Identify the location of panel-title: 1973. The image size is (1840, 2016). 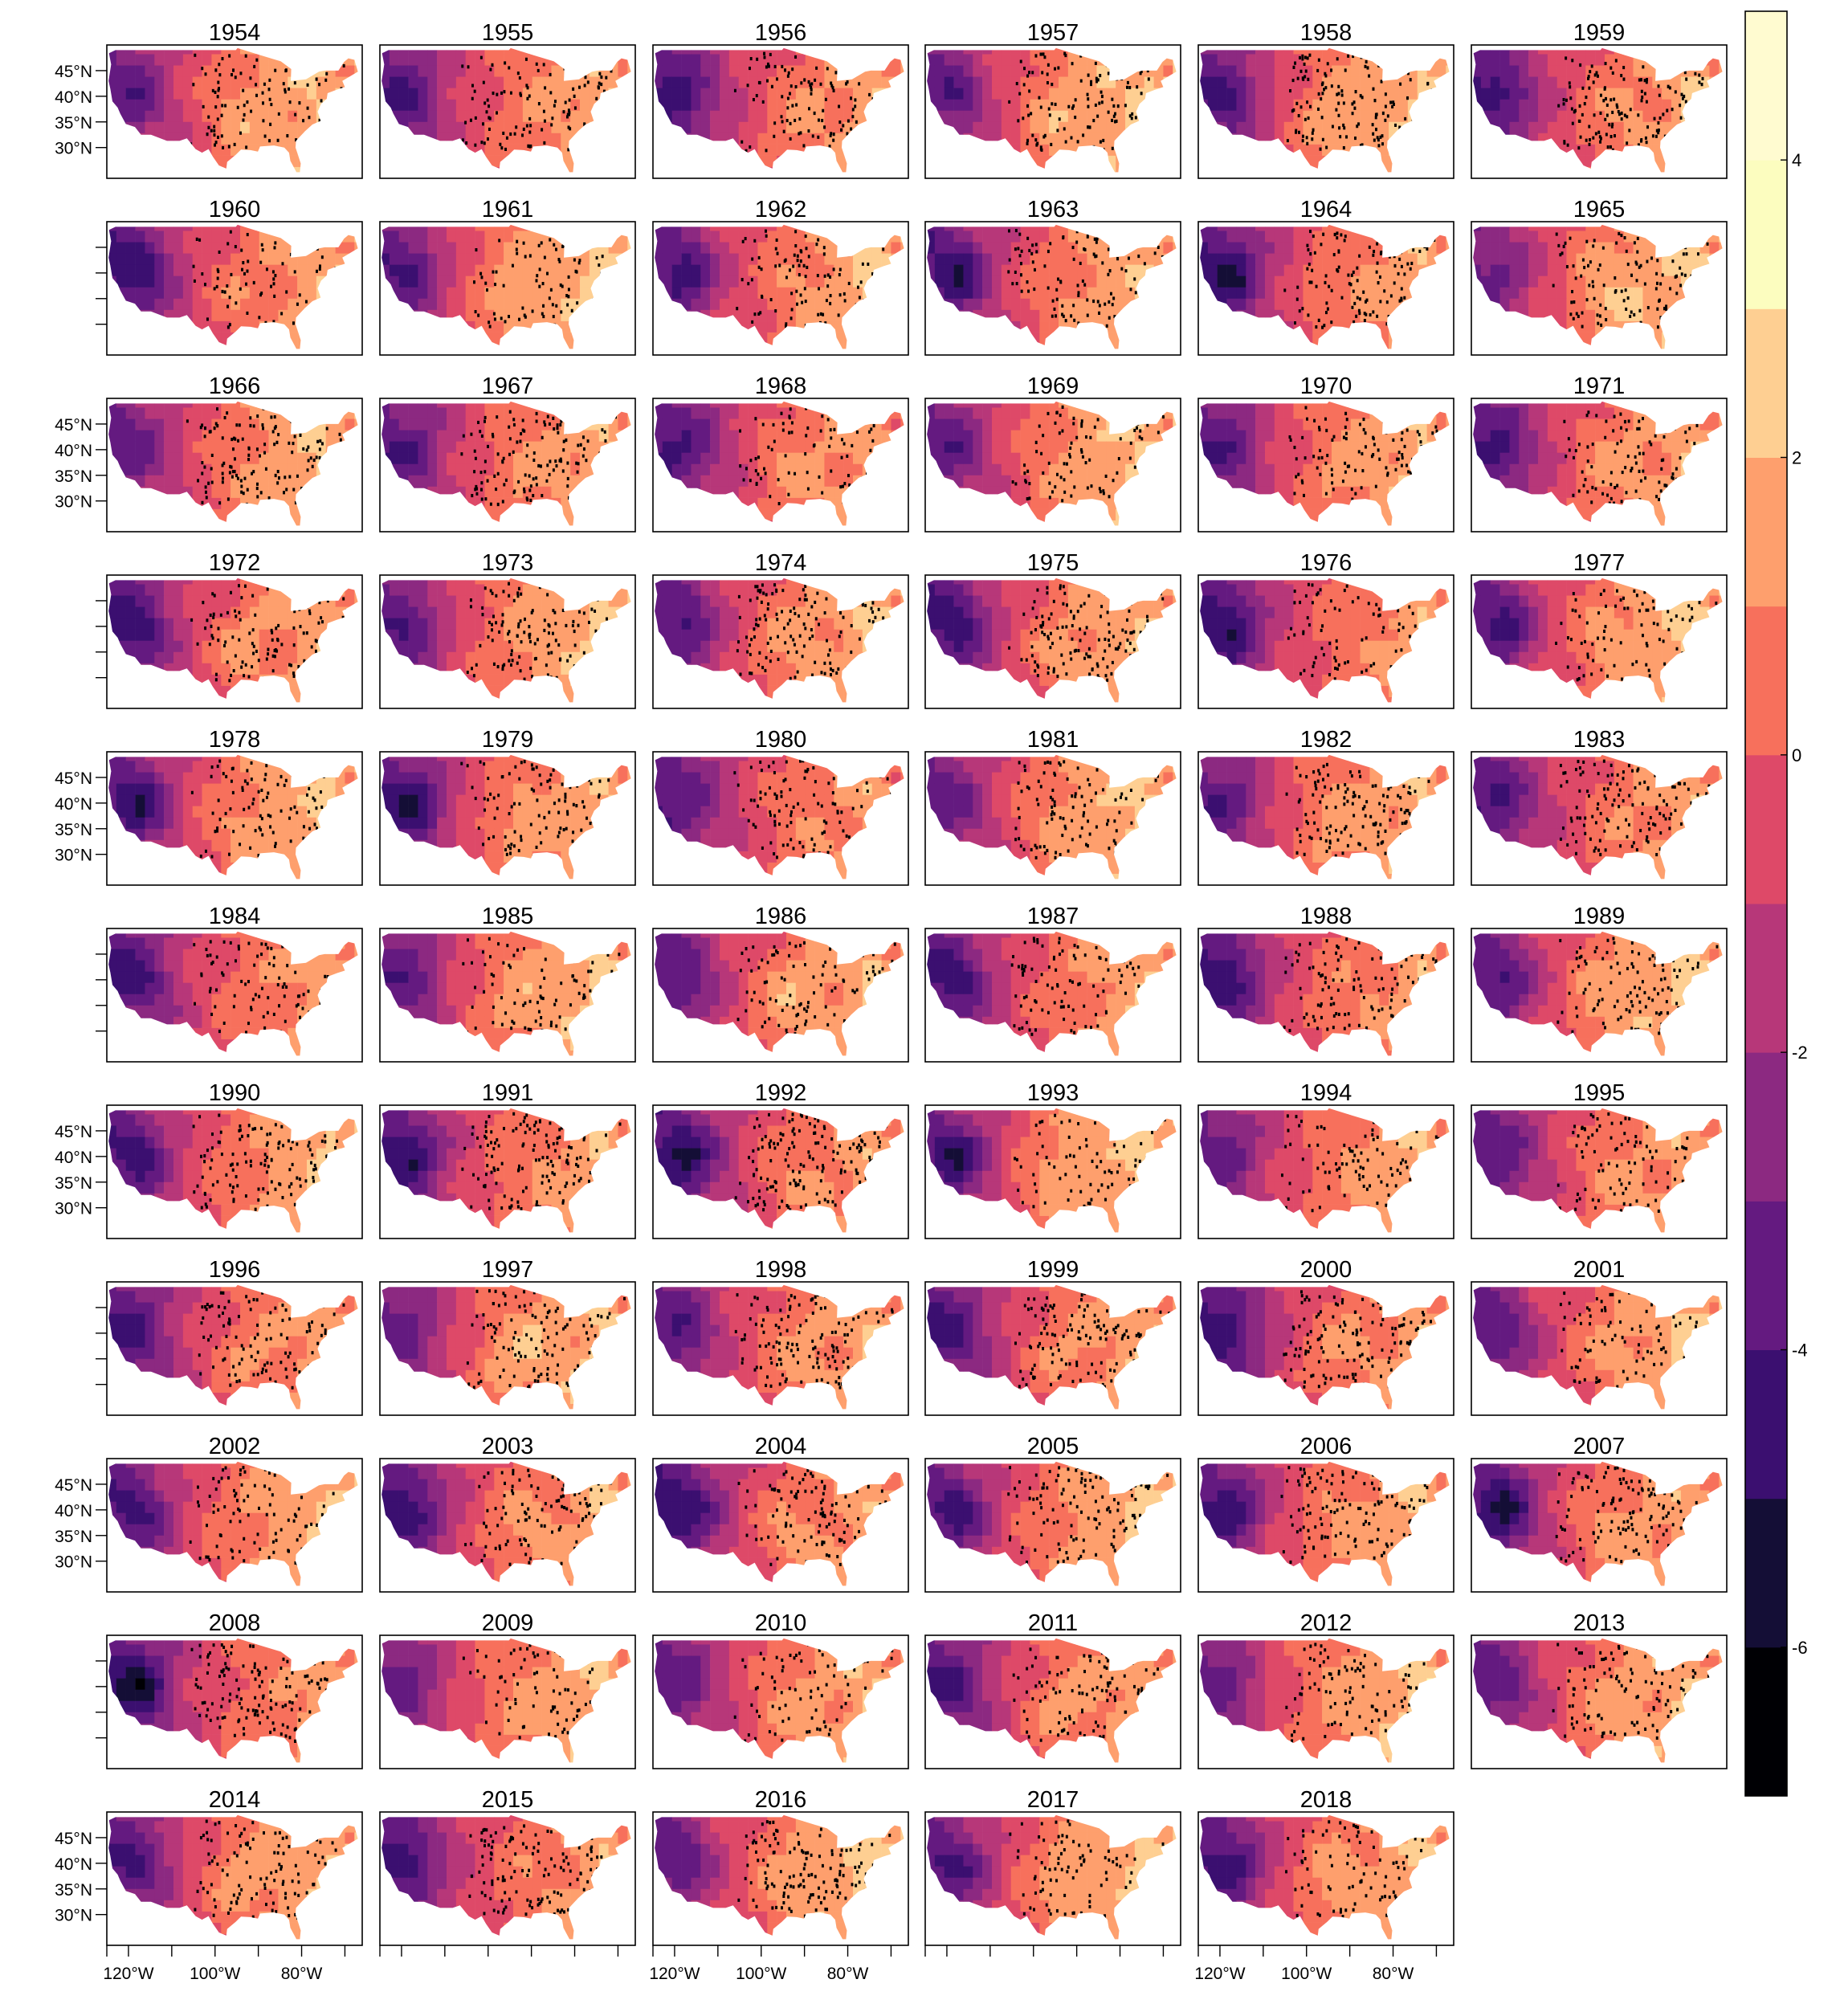
(508, 563).